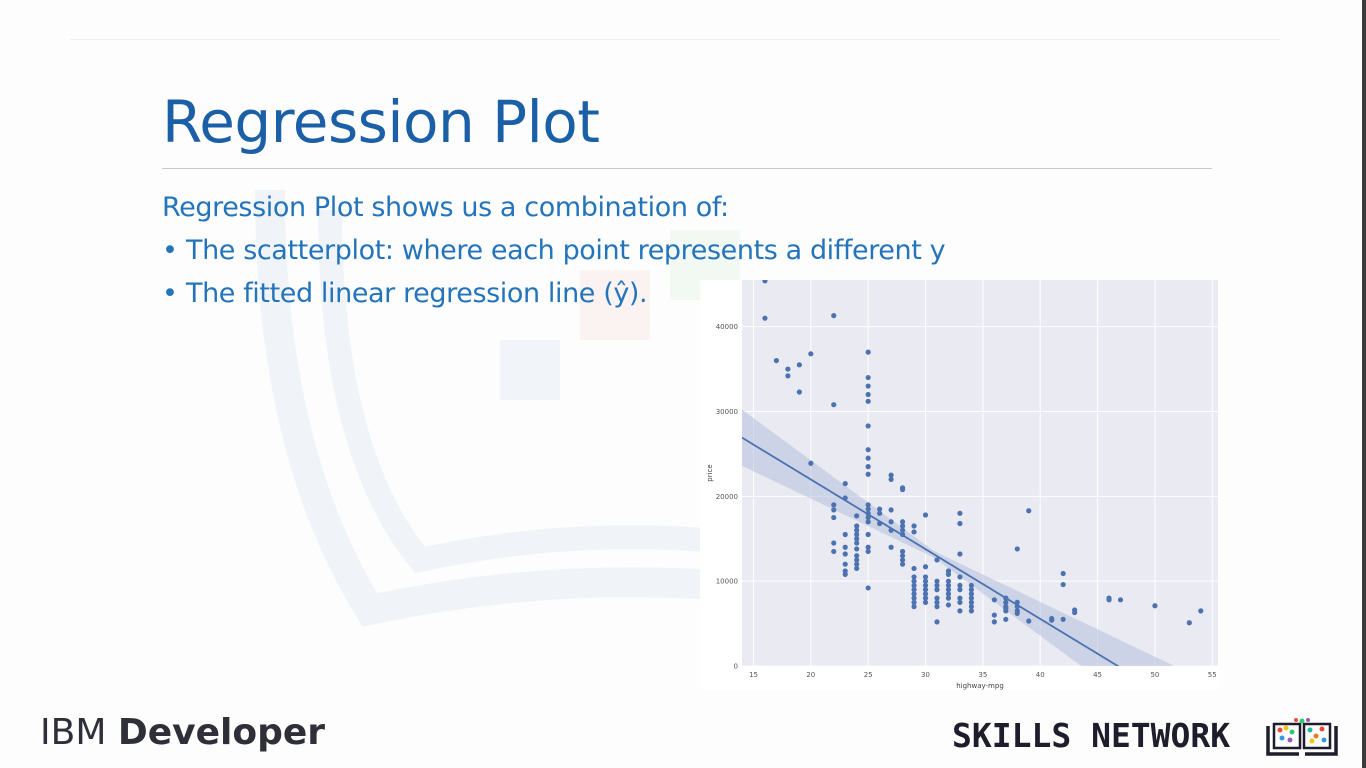  Describe the element at coordinates (982, 675) in the screenshot. I see `x-tick-label: 35` at that location.